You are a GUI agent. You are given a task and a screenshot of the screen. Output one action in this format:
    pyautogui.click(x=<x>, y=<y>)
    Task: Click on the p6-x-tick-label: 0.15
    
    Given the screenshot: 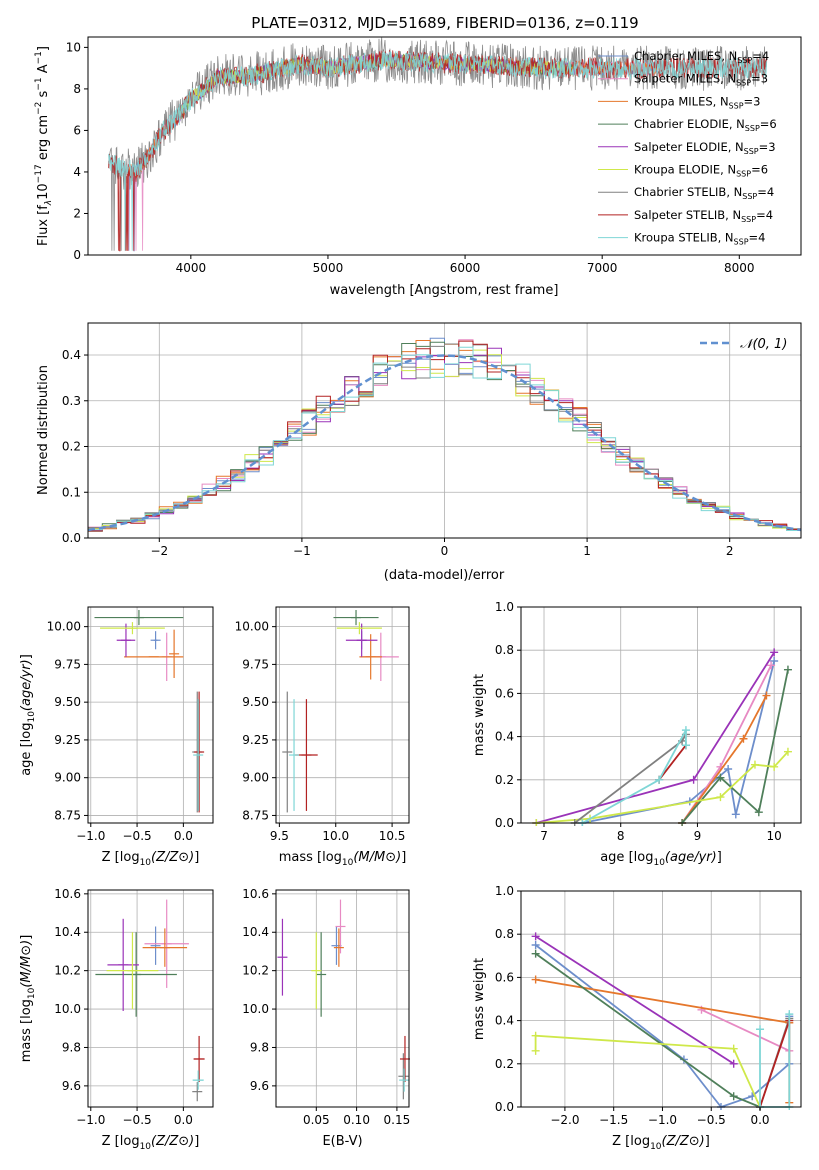 What is the action you would take?
    pyautogui.click(x=397, y=1120)
    